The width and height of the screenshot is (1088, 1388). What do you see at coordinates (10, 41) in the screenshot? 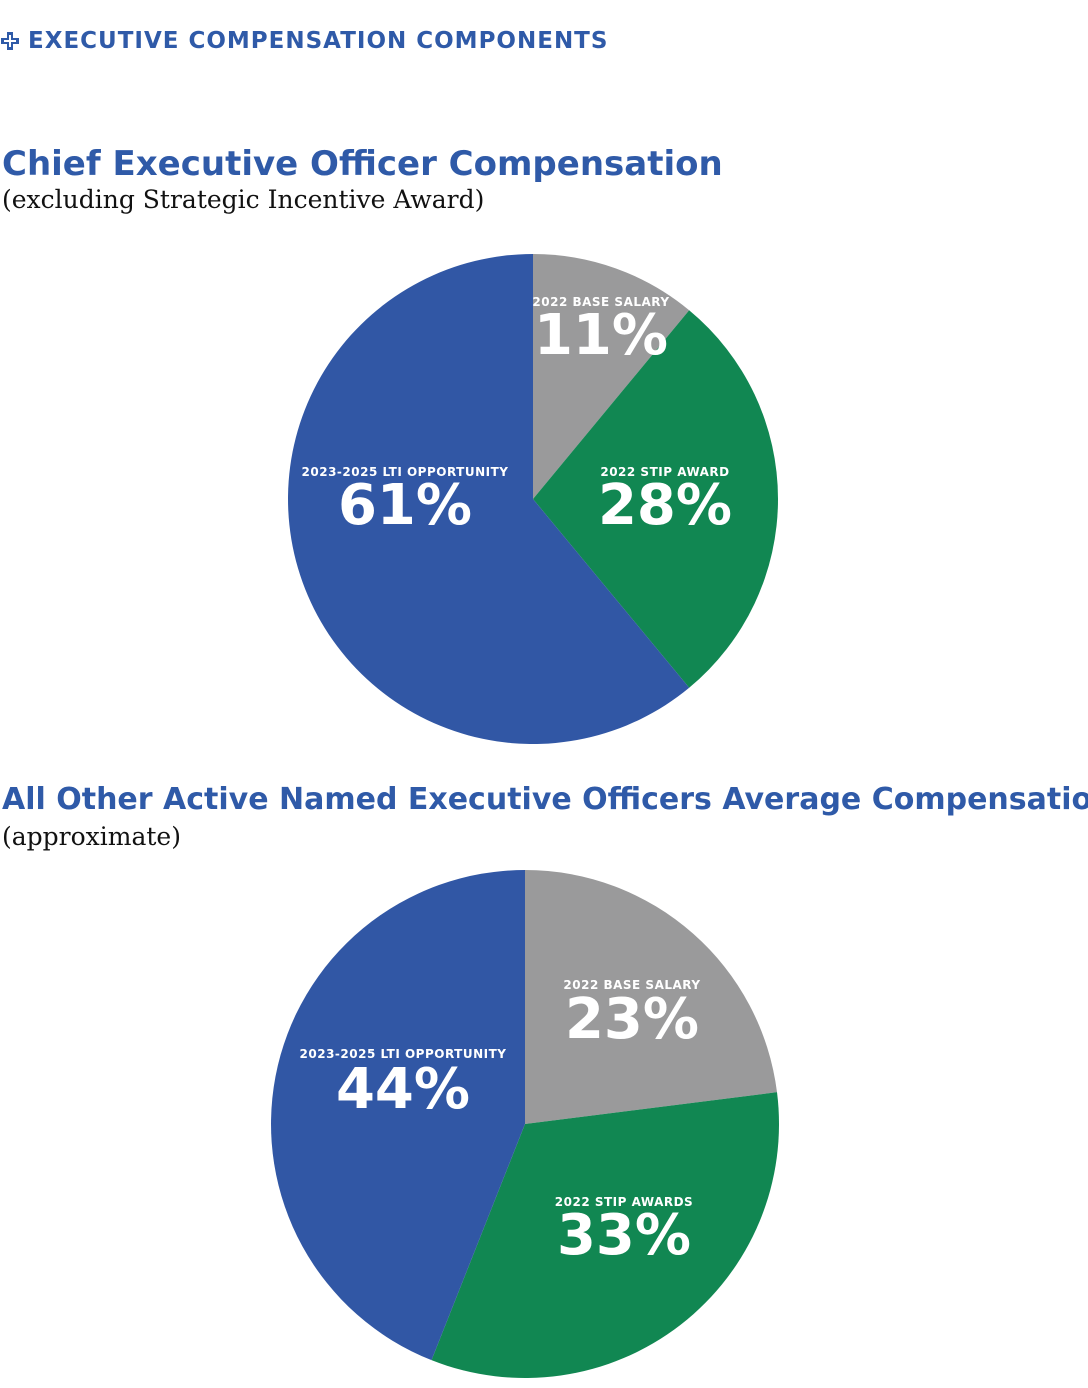
I see `cross-icon` at bounding box center [10, 41].